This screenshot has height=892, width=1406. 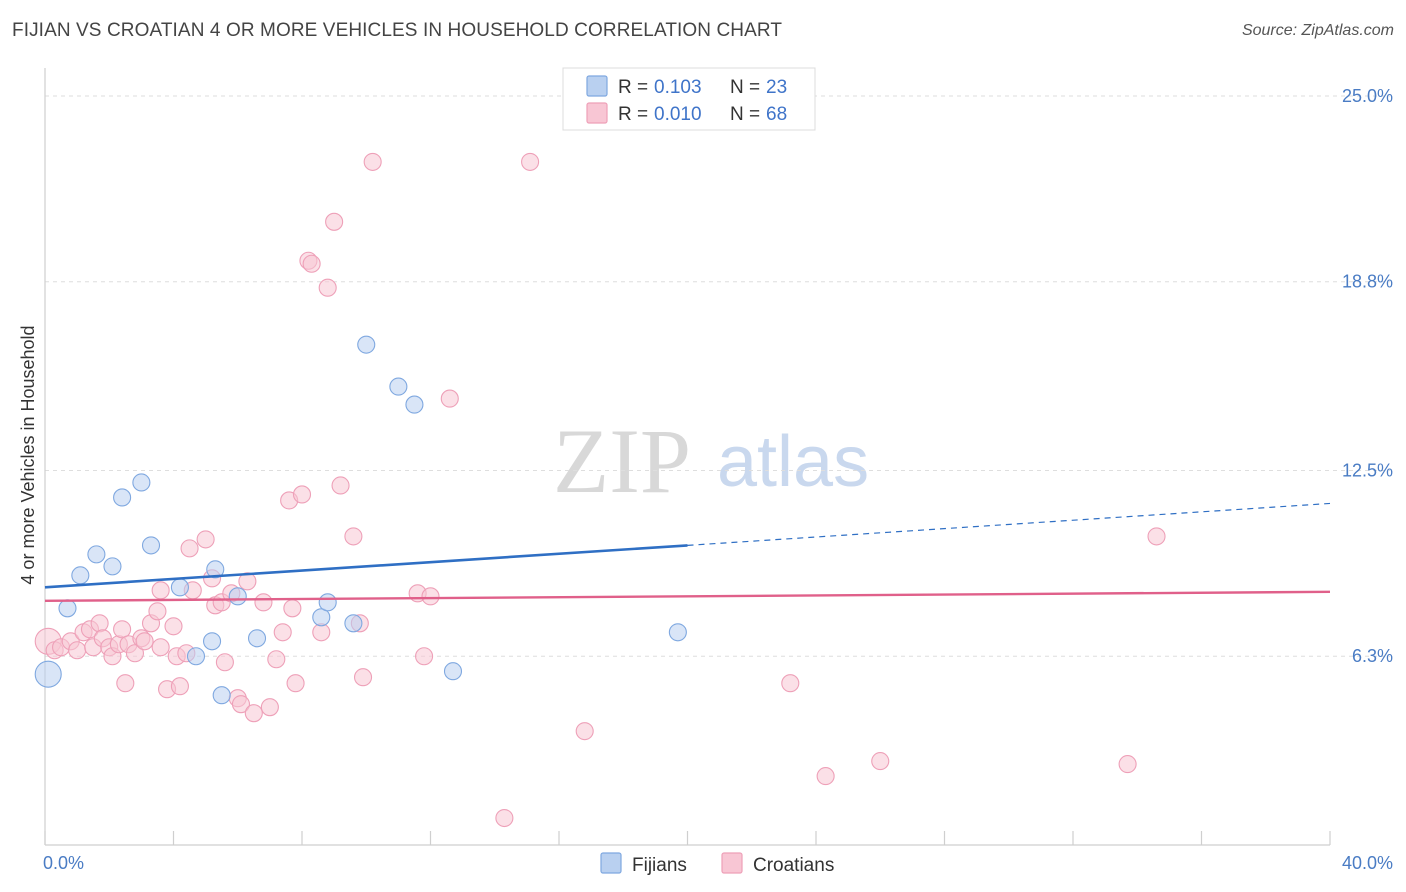 What do you see at coordinates (687, 596) in the screenshot?
I see `croatians-trend-line` at bounding box center [687, 596].